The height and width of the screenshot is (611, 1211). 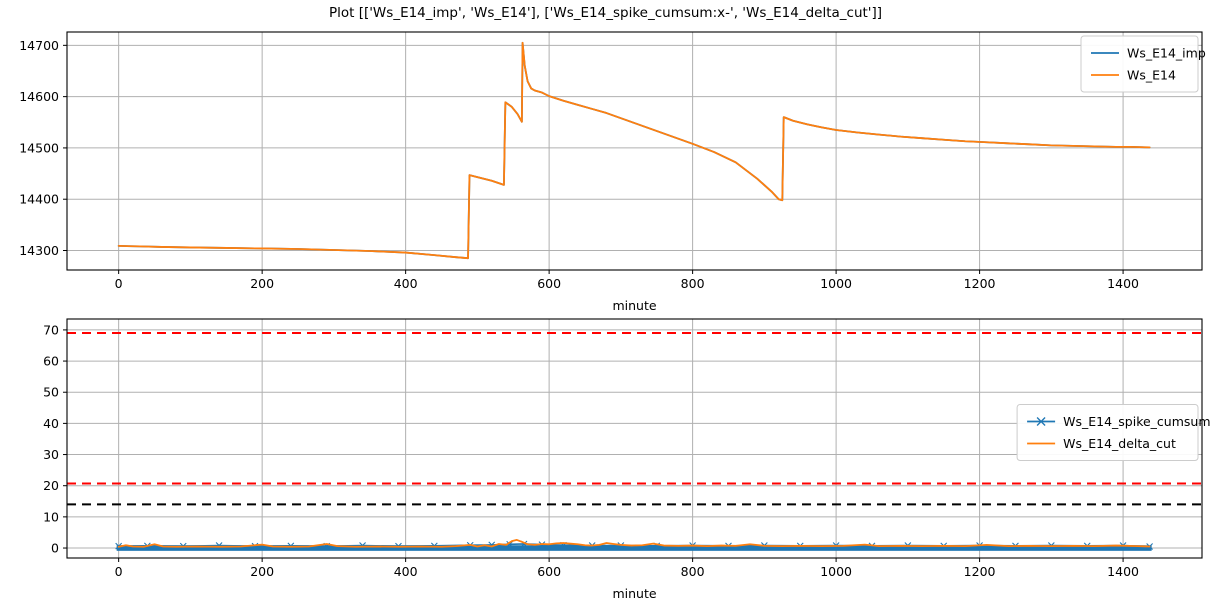 I want to click on legend: Ws_E14_spike_cumsum Ws_E14_delta_cut, so click(x=1113, y=432).